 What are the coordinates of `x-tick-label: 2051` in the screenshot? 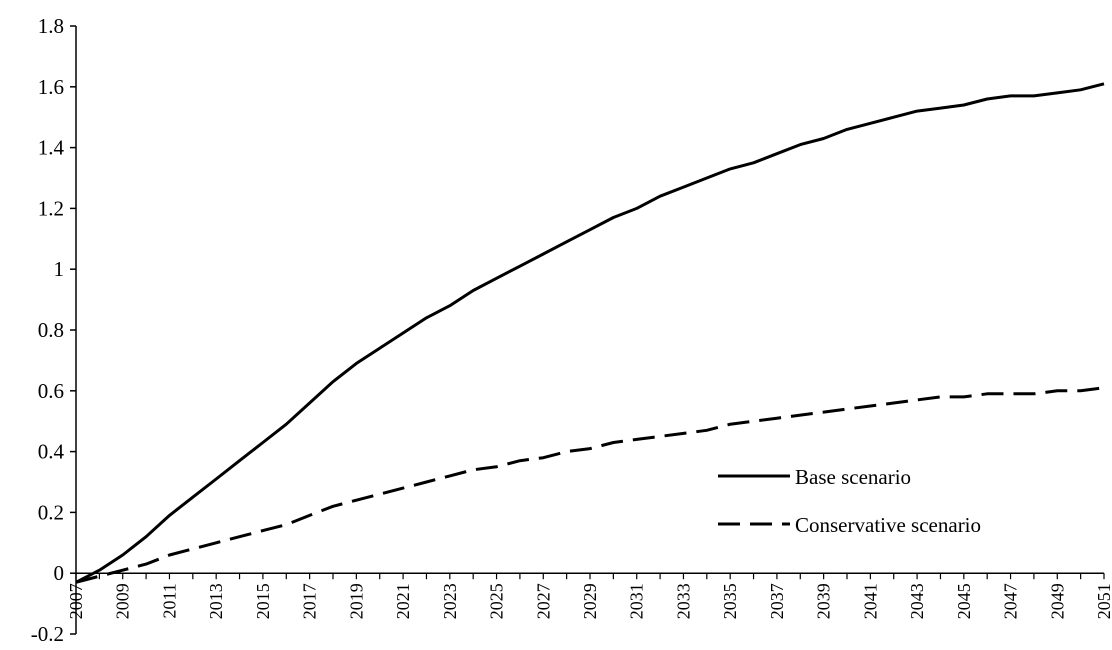 It's located at (1103, 601).